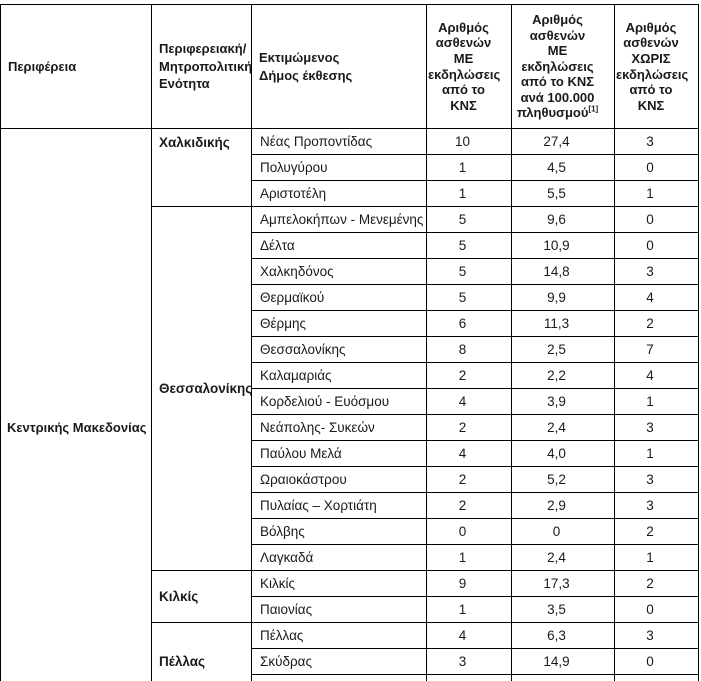 This screenshot has width=701, height=681. I want to click on rate-value-cell: 14,9, so click(563, 661).